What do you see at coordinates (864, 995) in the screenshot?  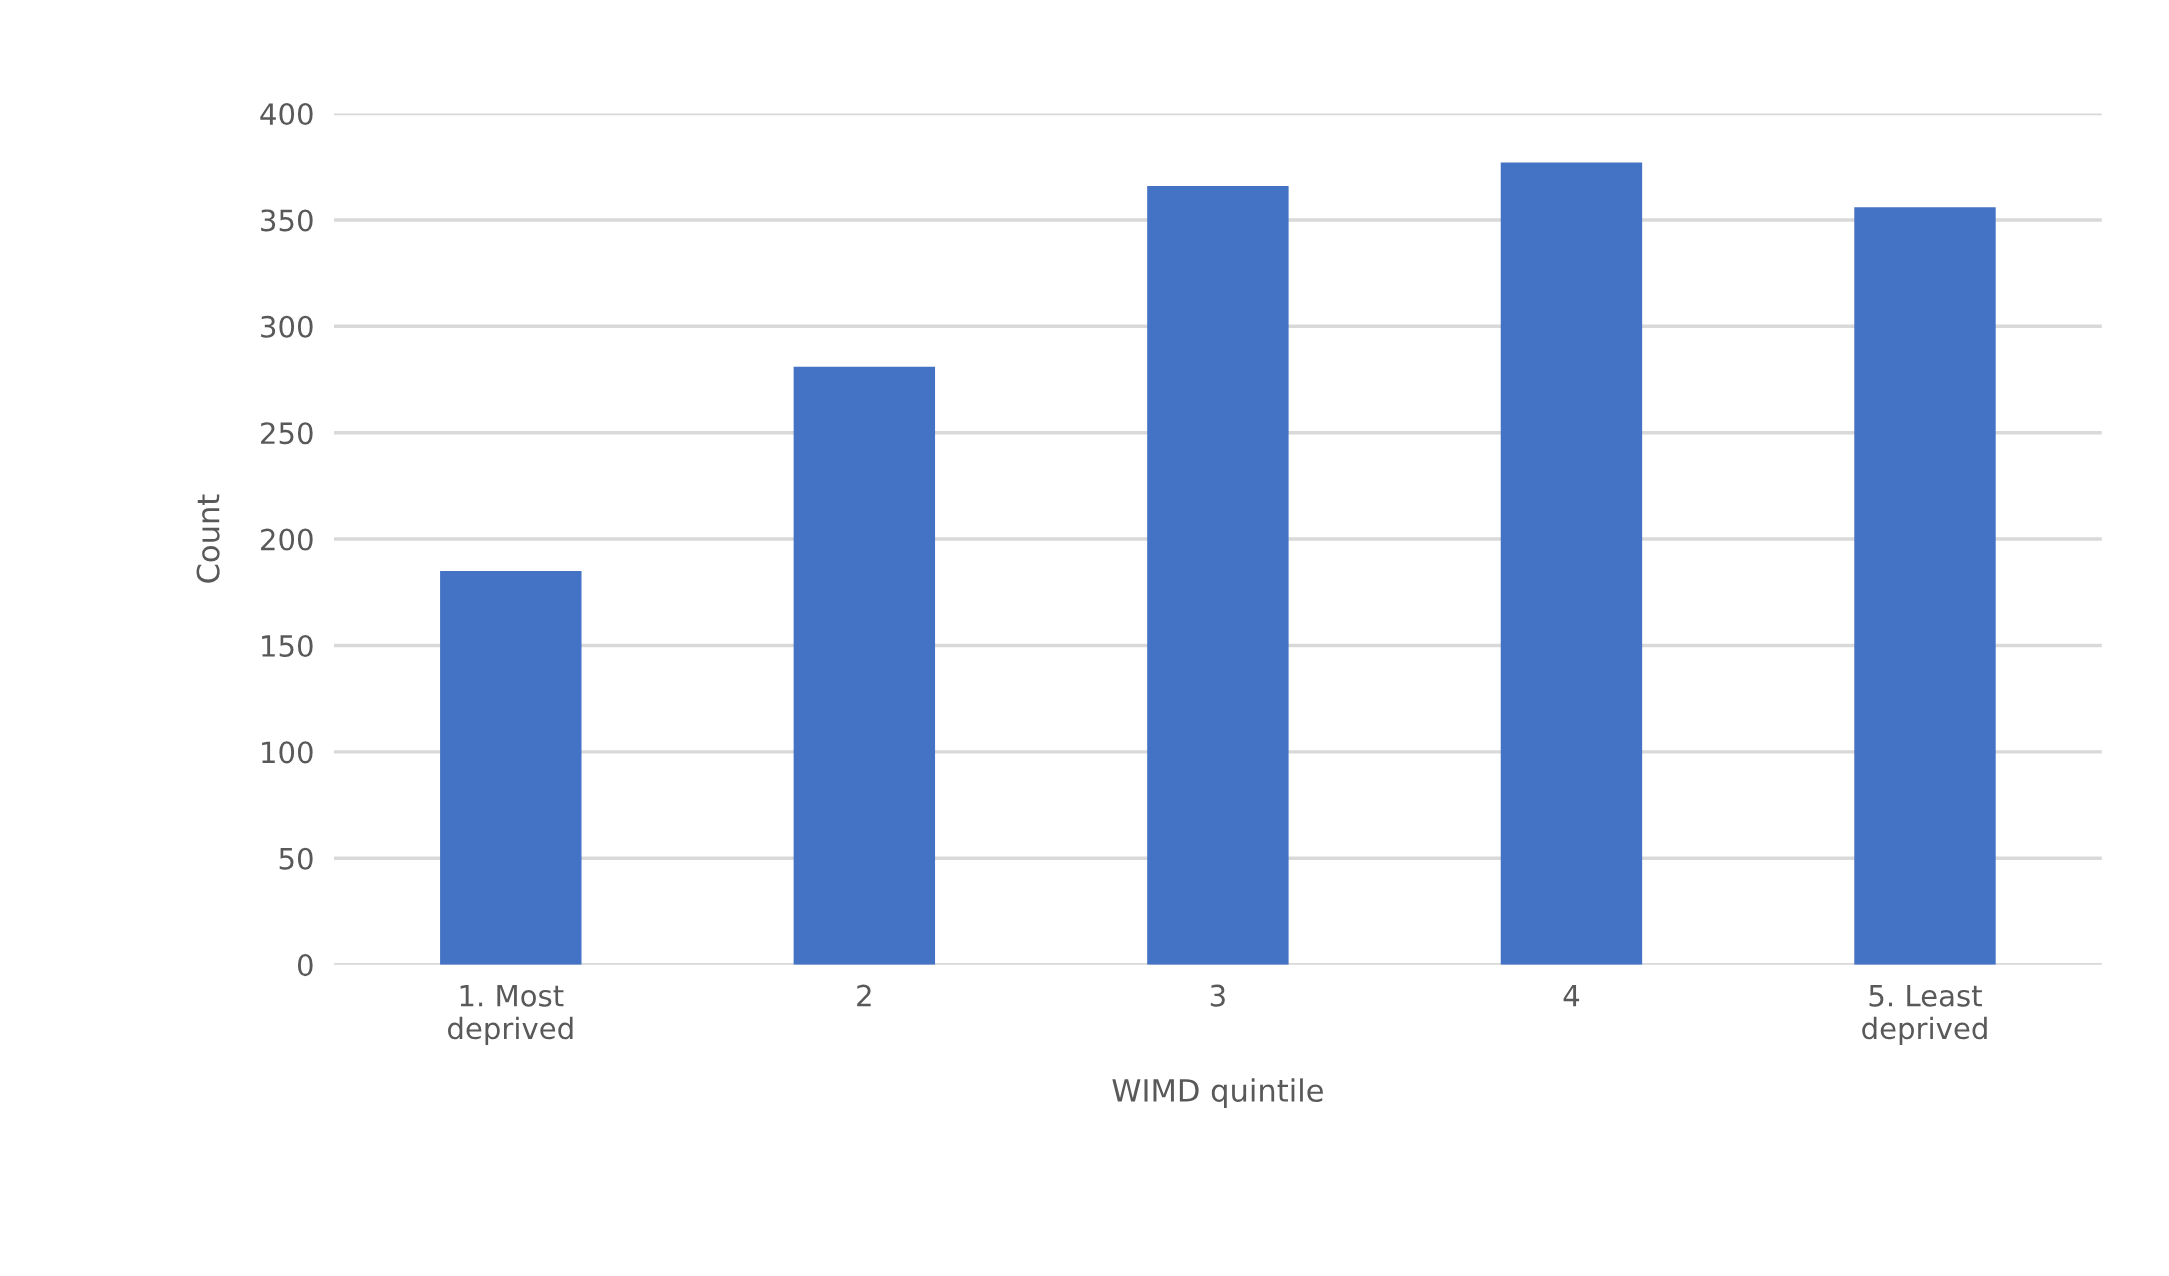 I see `x-tick-label: 2` at bounding box center [864, 995].